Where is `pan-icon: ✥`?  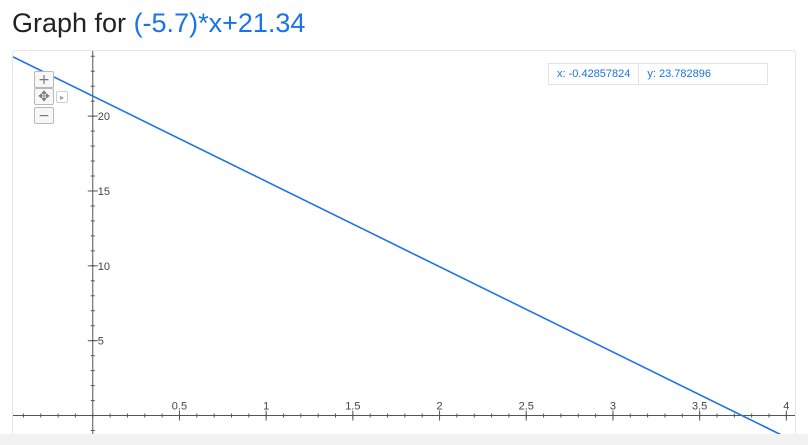 pan-icon: ✥ is located at coordinates (44, 96).